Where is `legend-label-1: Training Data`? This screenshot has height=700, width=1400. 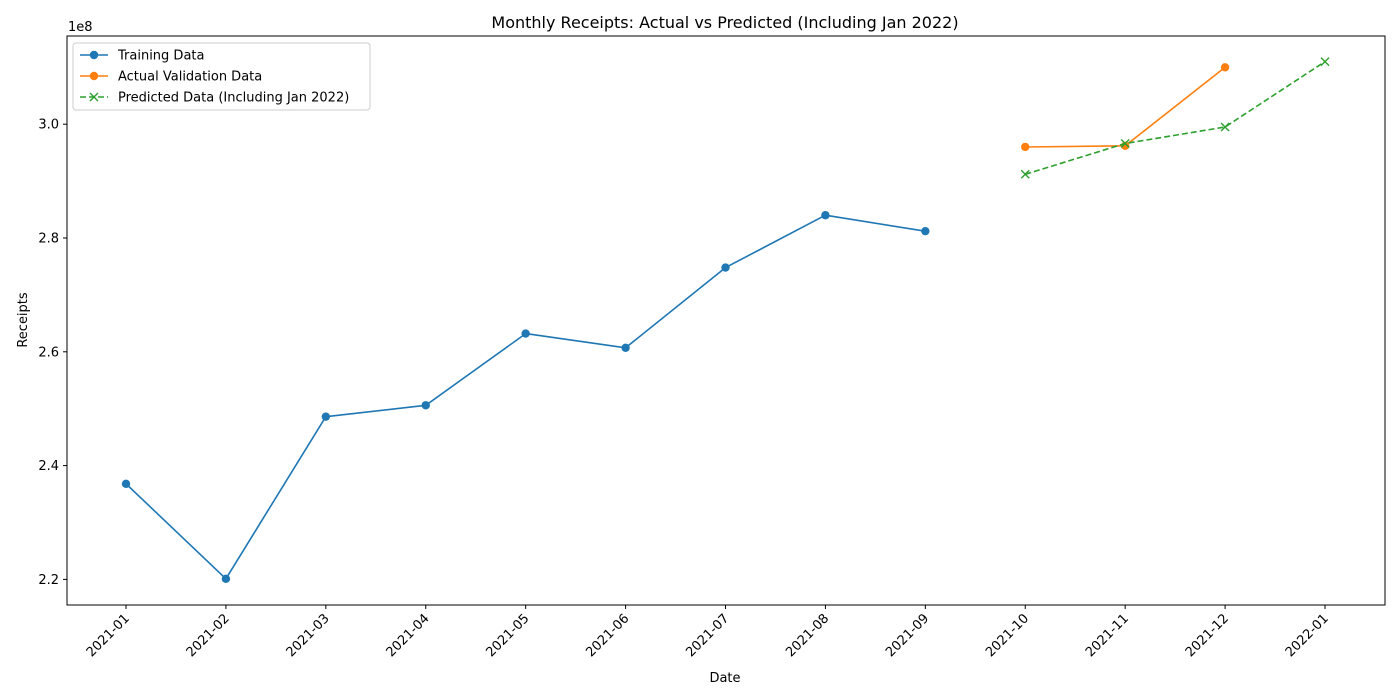 legend-label-1: Training Data is located at coordinates (160, 56).